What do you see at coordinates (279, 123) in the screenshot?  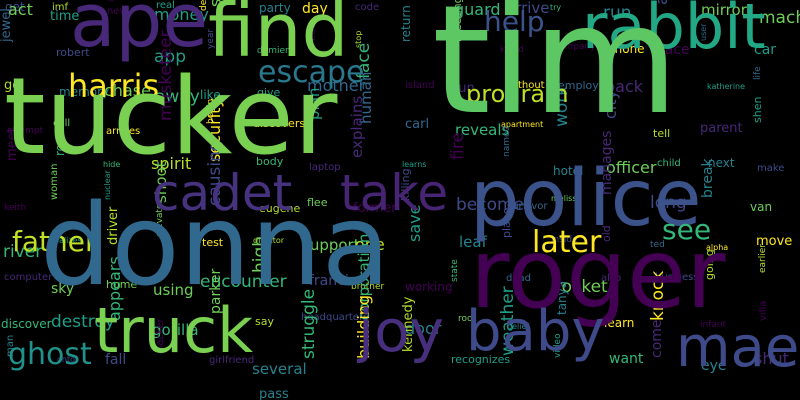 I see `word-small: discovers` at bounding box center [279, 123].